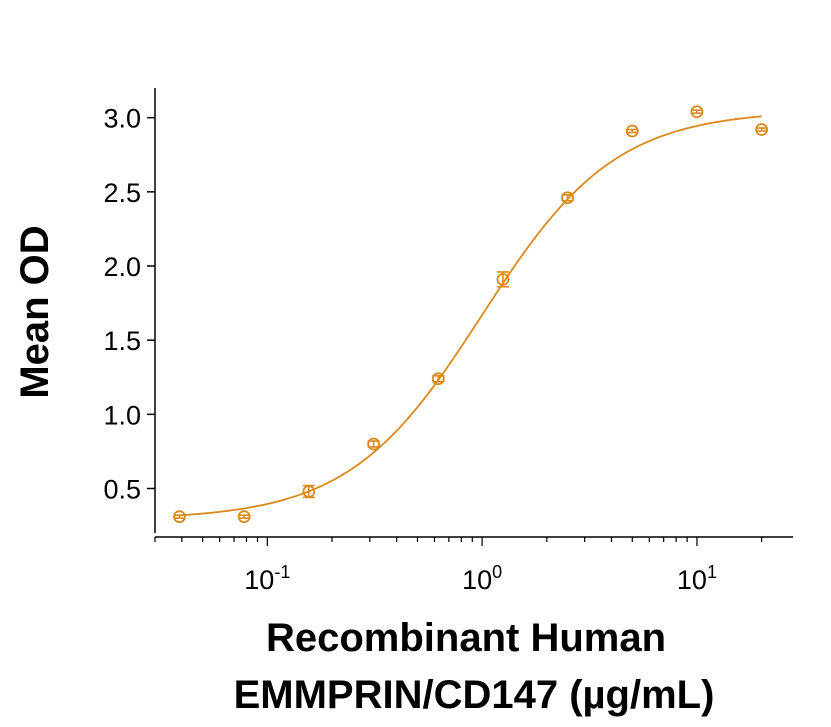 This screenshot has height=727, width=831. What do you see at coordinates (474, 695) in the screenshot?
I see `x-axis-title-line-2: EMMPRIN/CD147 (µg/mL)` at bounding box center [474, 695].